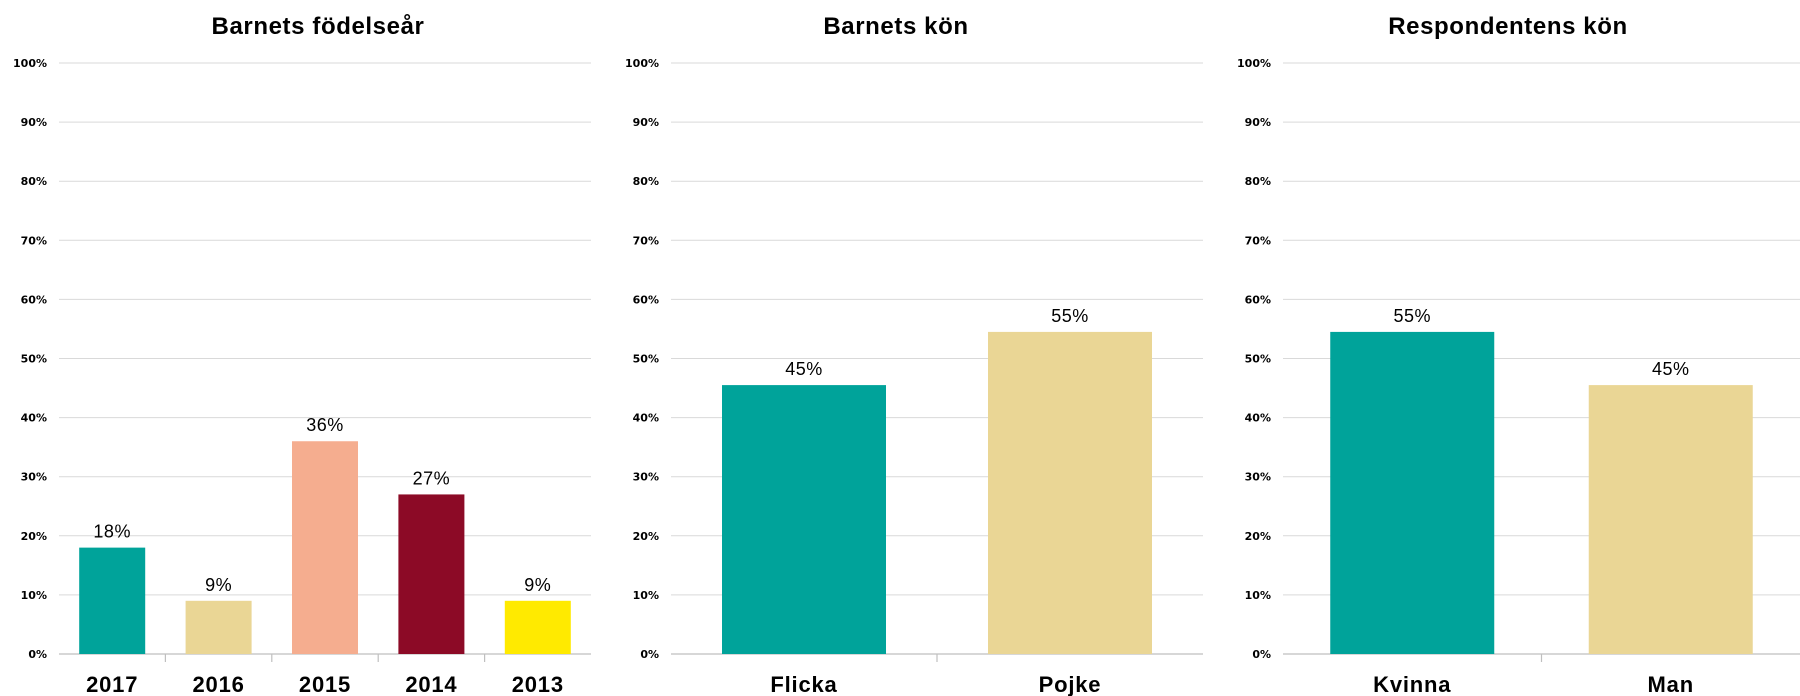  What do you see at coordinates (1070, 684) in the screenshot?
I see `x-category-label: Pojke` at bounding box center [1070, 684].